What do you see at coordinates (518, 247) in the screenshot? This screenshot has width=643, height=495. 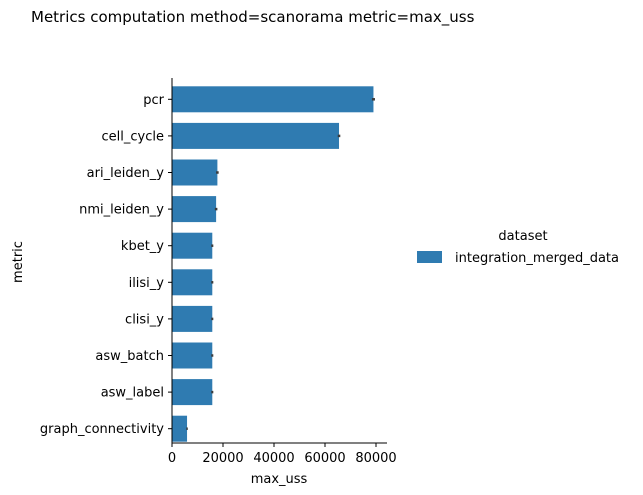 I see `legend: dataset integration_merged_data` at bounding box center [518, 247].